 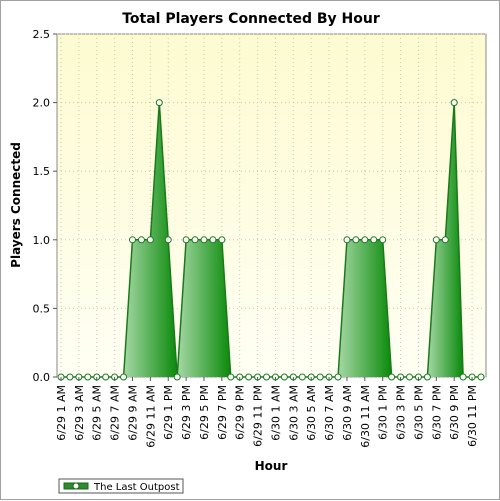 I want to click on x-tick-label: 6/30 5 AM, so click(x=311, y=413).